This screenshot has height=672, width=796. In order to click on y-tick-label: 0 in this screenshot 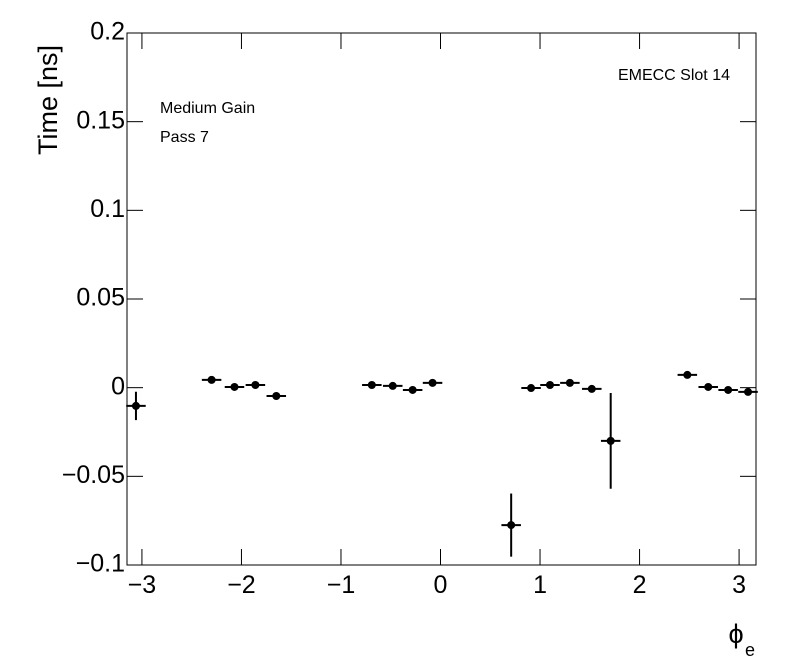, I will do `click(118, 386)`.